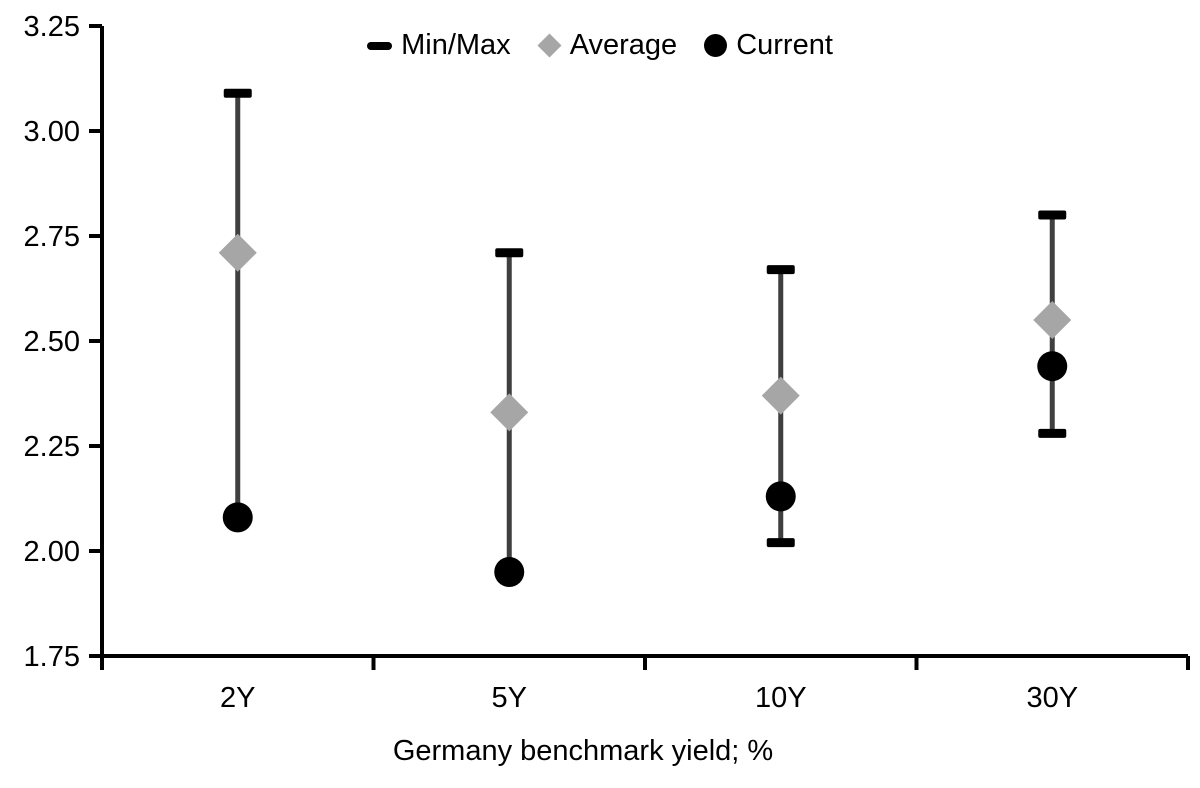  Describe the element at coordinates (784, 45) in the screenshot. I see `legend-label-current: Current` at that location.